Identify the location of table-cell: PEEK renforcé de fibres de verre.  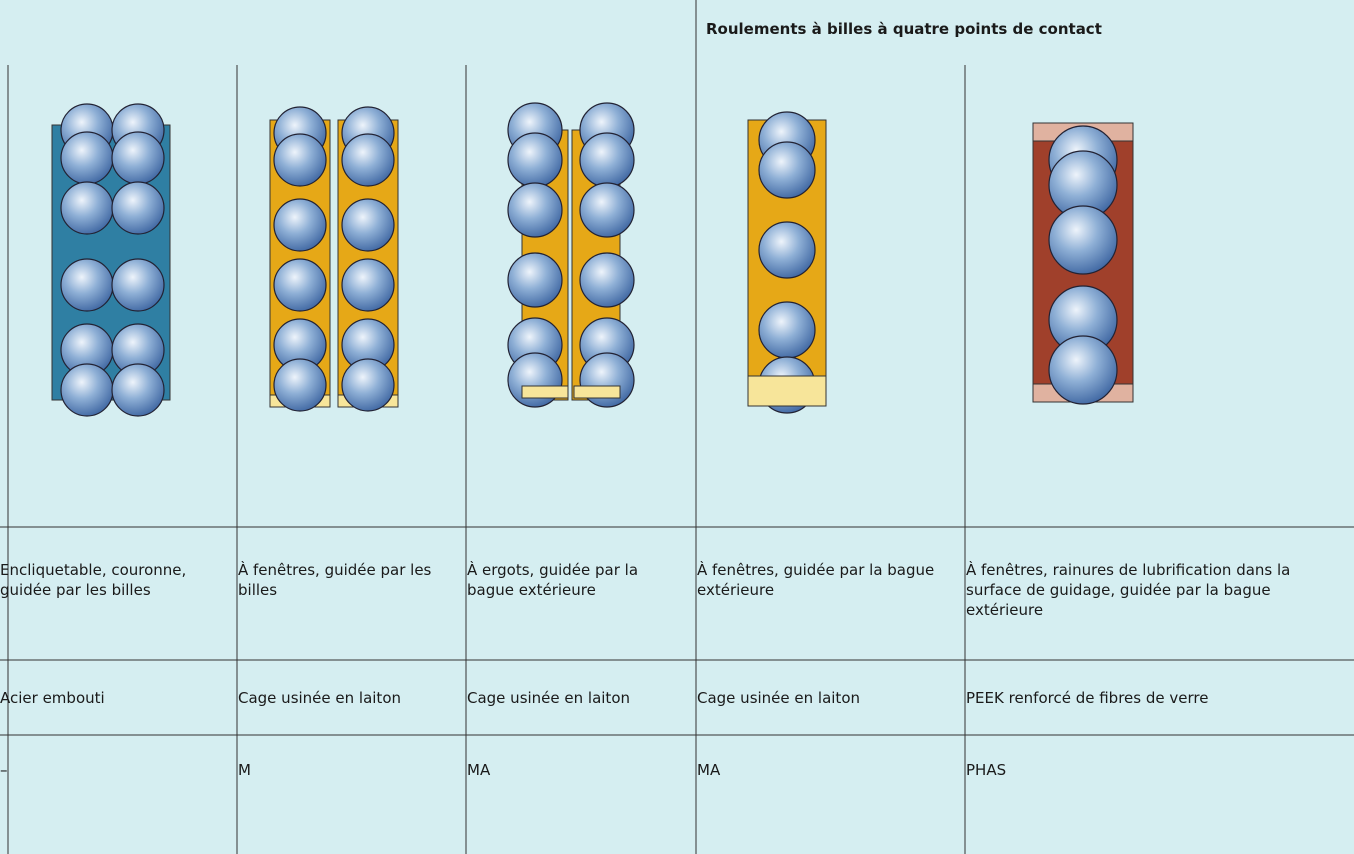
(1087, 698).